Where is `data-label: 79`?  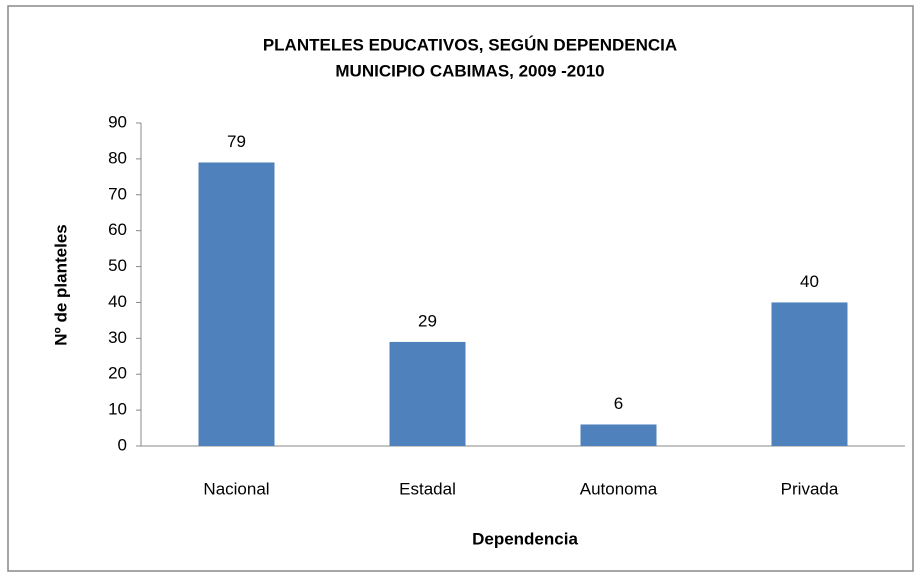 data-label: 79 is located at coordinates (236, 141).